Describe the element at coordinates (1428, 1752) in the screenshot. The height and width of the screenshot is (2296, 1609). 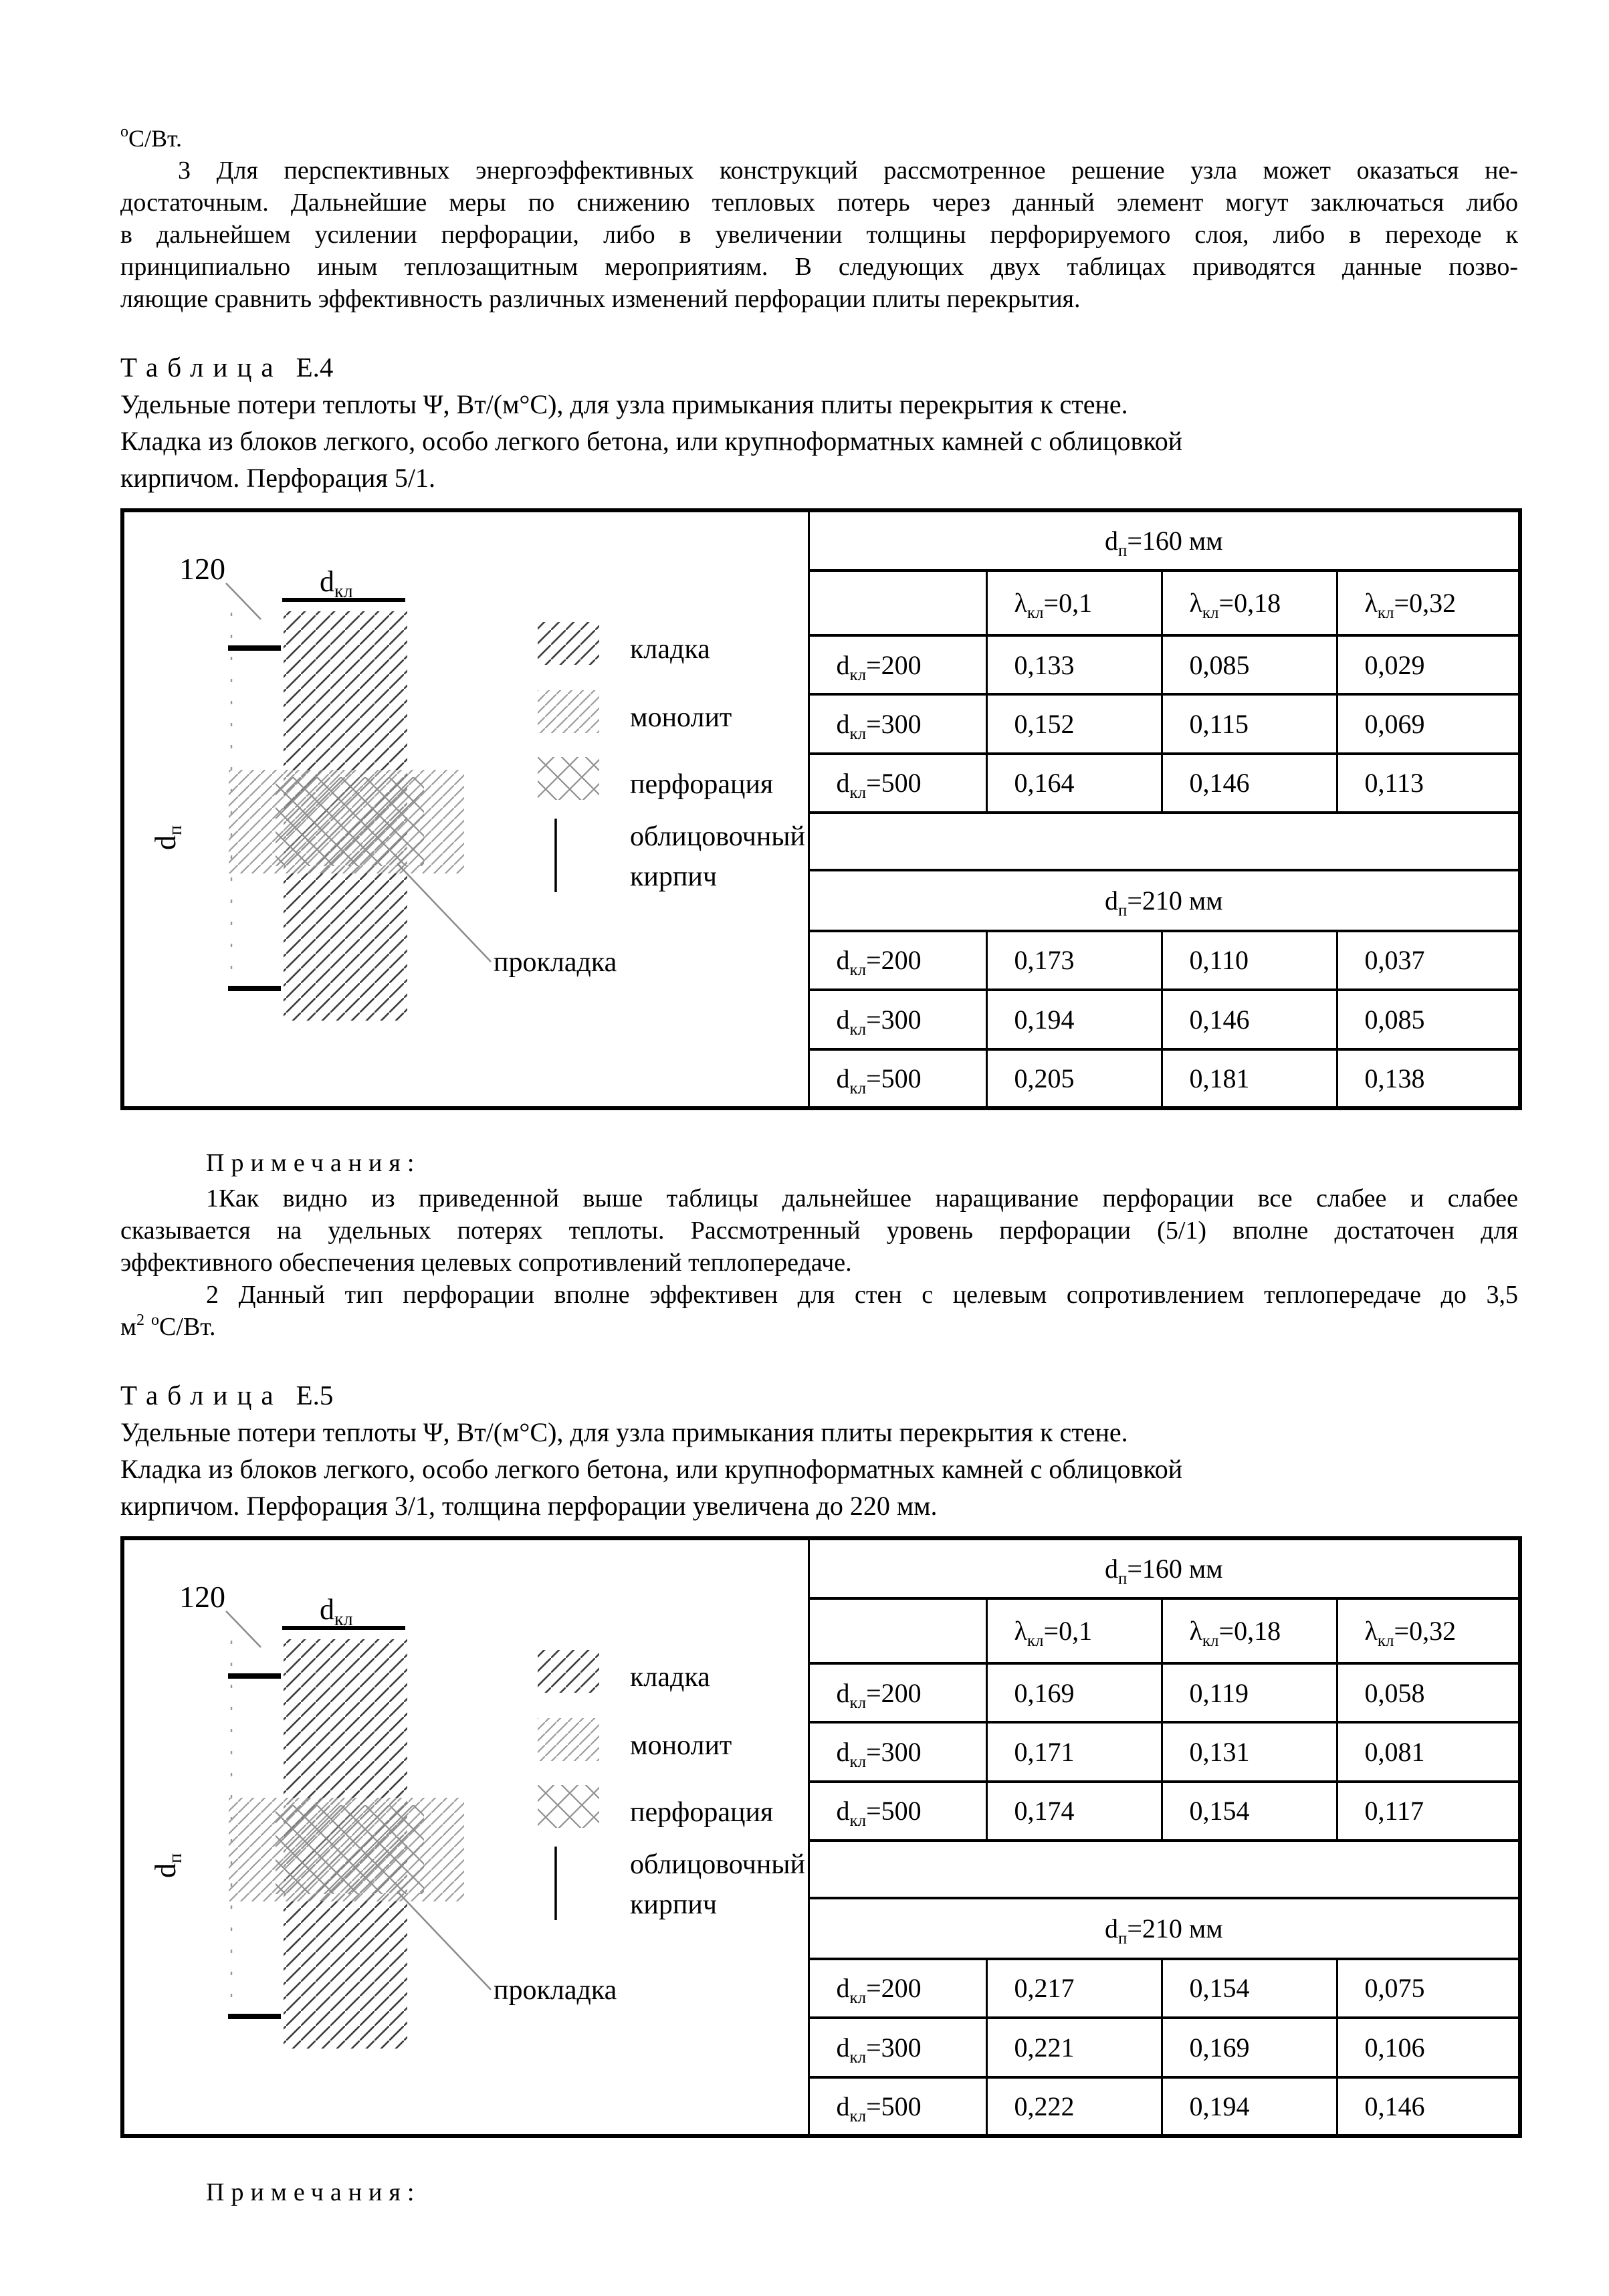
I see `value-cell: 0,081` at that location.